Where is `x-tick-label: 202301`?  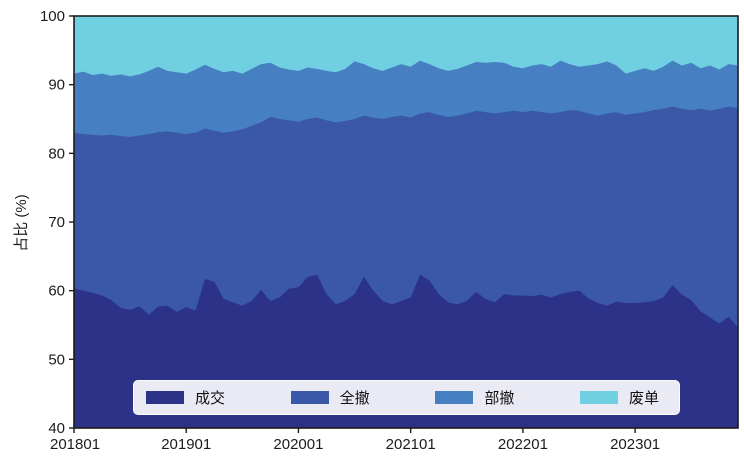
x-tick-label: 202301 is located at coordinates (635, 444).